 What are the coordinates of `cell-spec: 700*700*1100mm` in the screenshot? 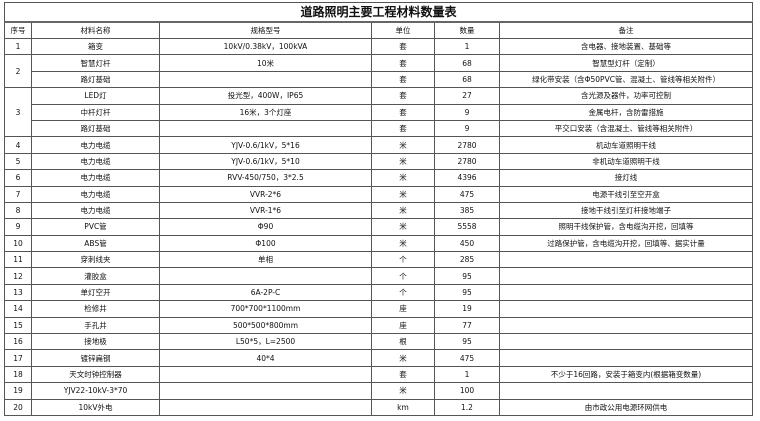 It's located at (265, 309).